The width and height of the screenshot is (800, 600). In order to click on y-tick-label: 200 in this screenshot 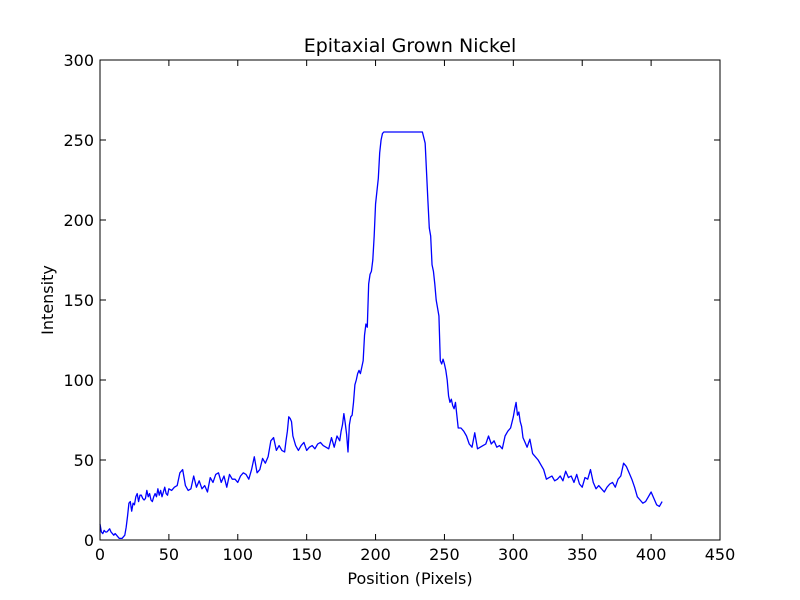, I will do `click(78, 220)`.